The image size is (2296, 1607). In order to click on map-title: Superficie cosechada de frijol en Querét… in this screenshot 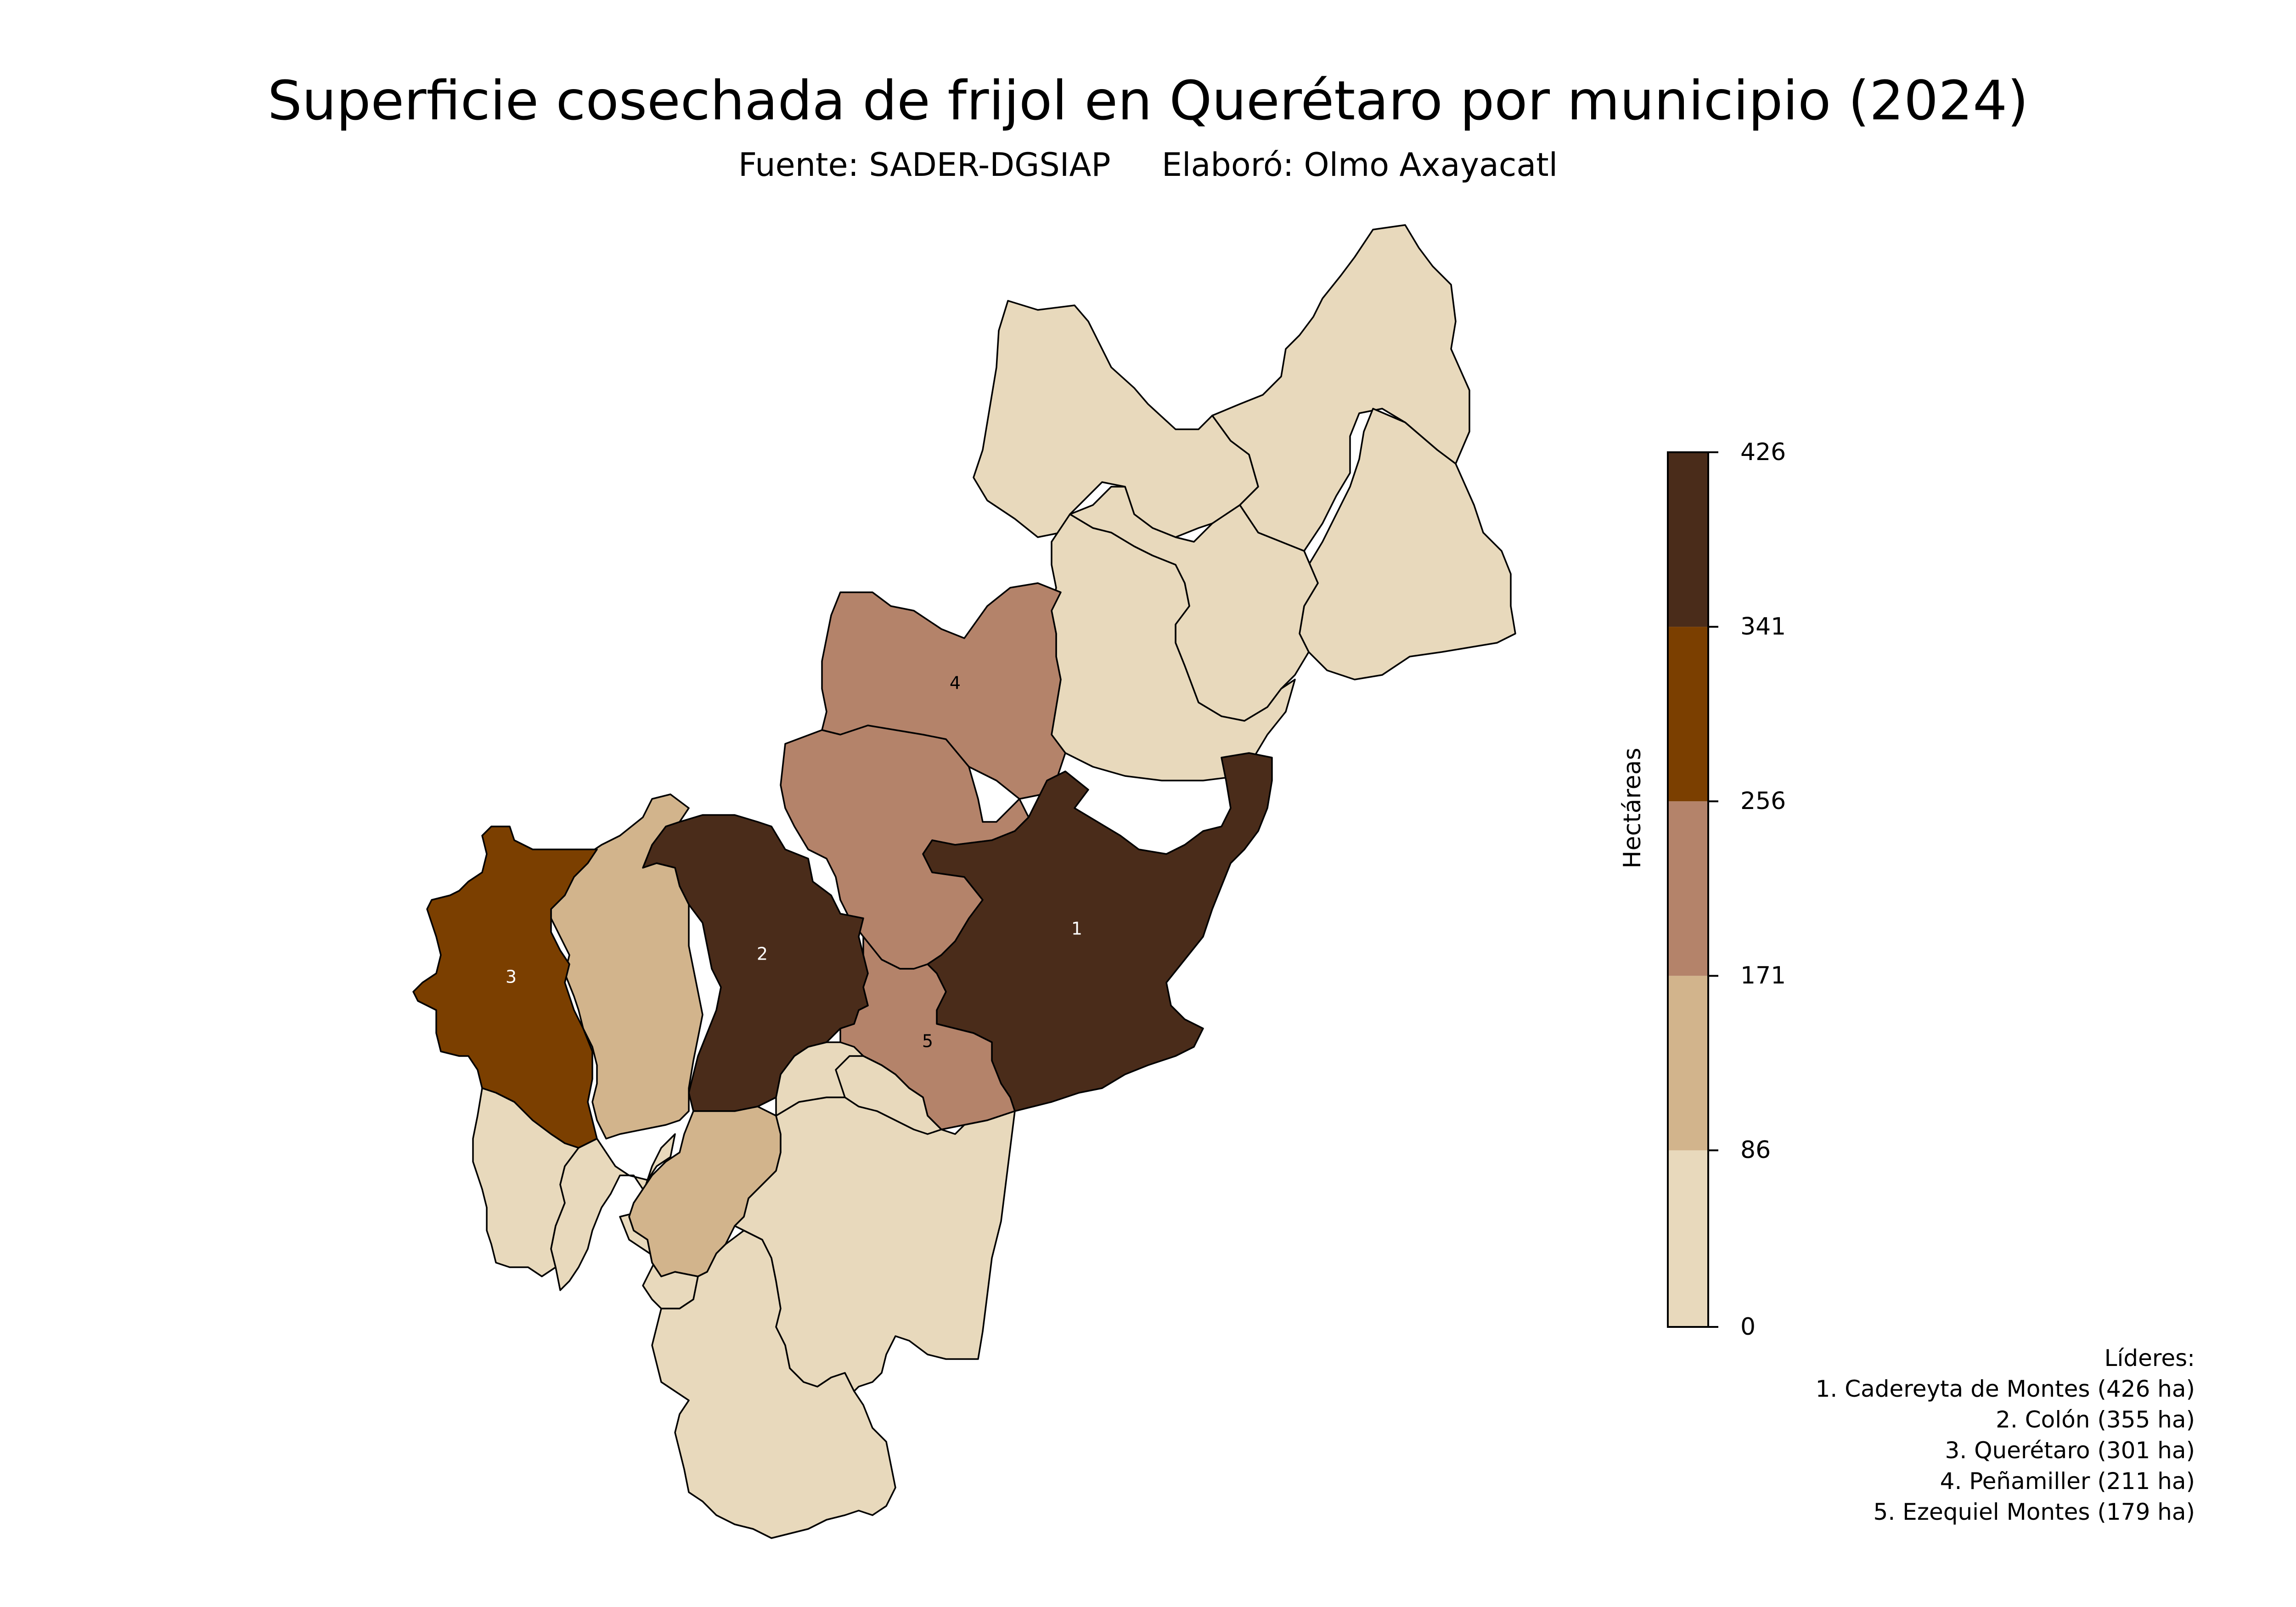, I will do `click(1148, 100)`.